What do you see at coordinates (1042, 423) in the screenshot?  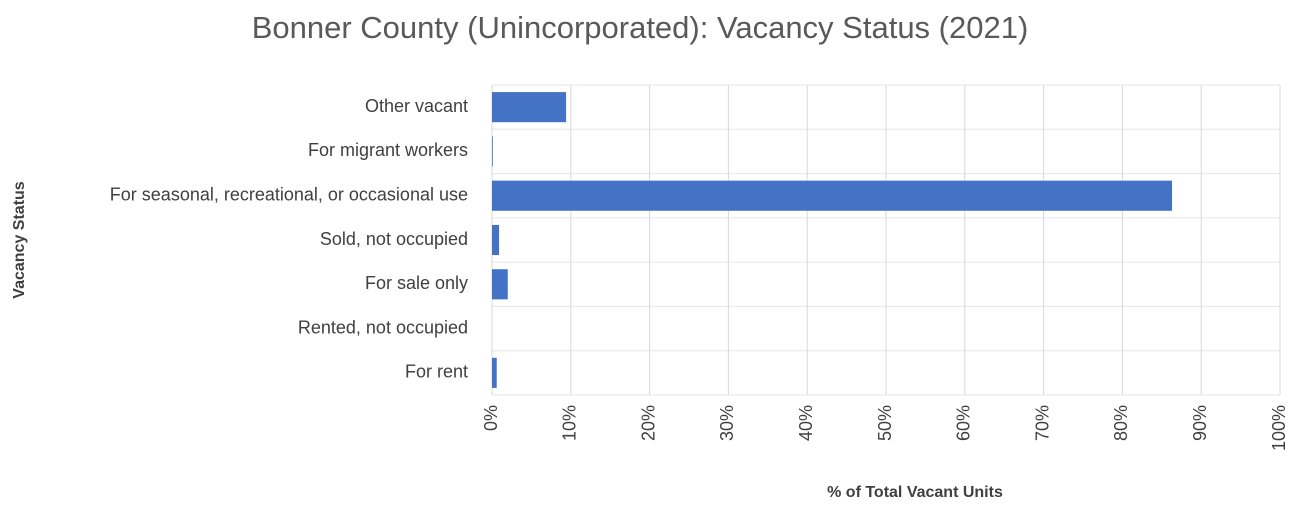 I see `x-tick-label: 70%` at bounding box center [1042, 423].